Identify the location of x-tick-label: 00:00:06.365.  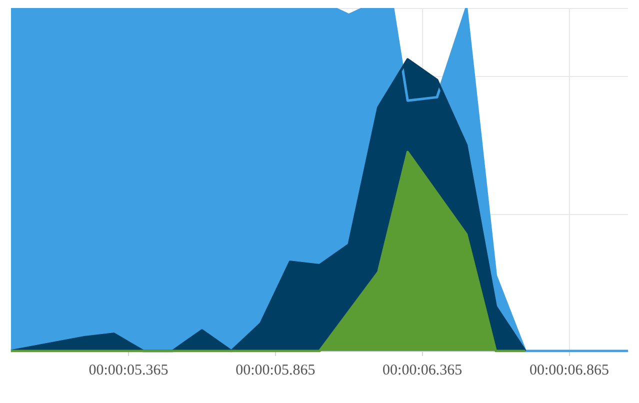
(422, 370).